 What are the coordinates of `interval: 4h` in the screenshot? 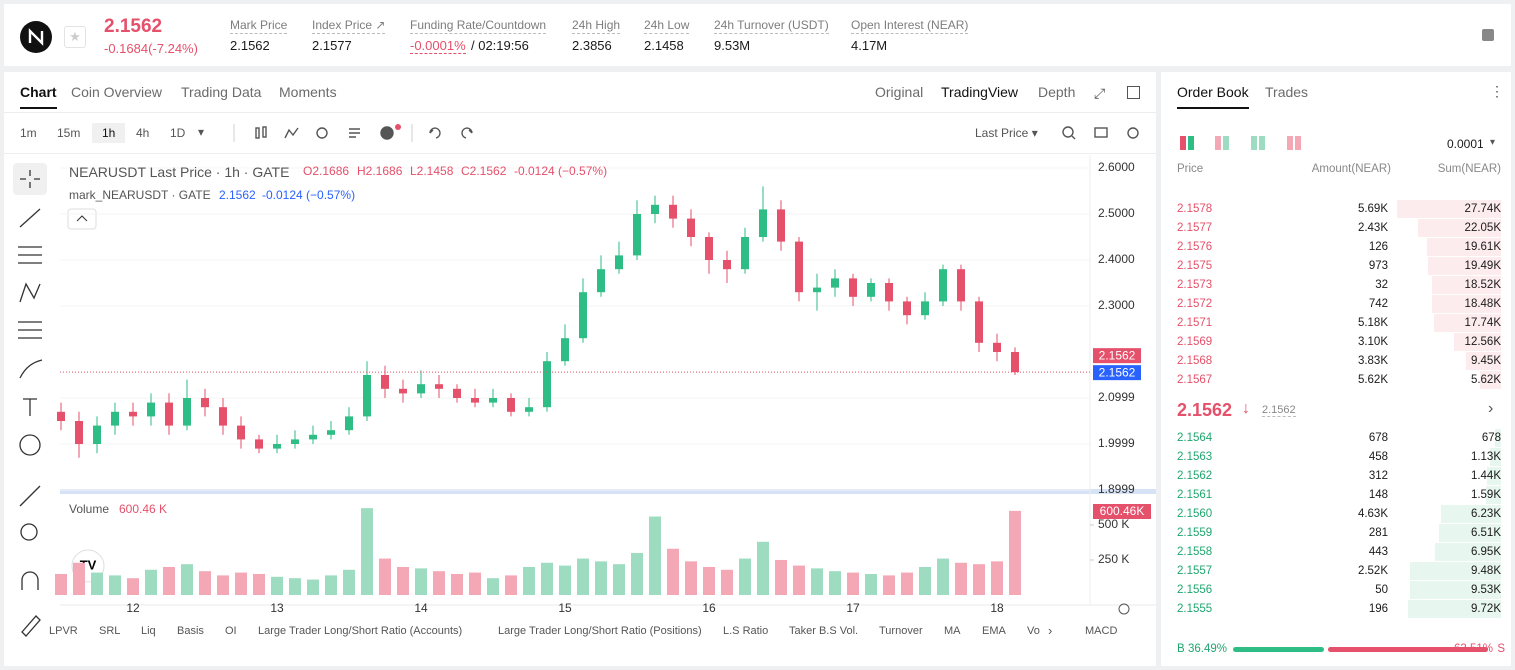 It's located at (143, 133).